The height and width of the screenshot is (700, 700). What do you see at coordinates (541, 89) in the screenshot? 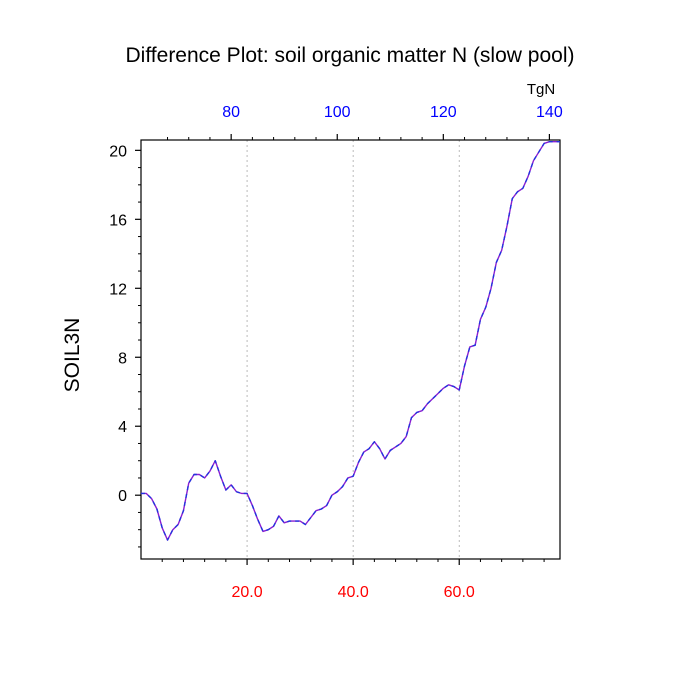
I see `top-axis-unit-label: TgN` at bounding box center [541, 89].